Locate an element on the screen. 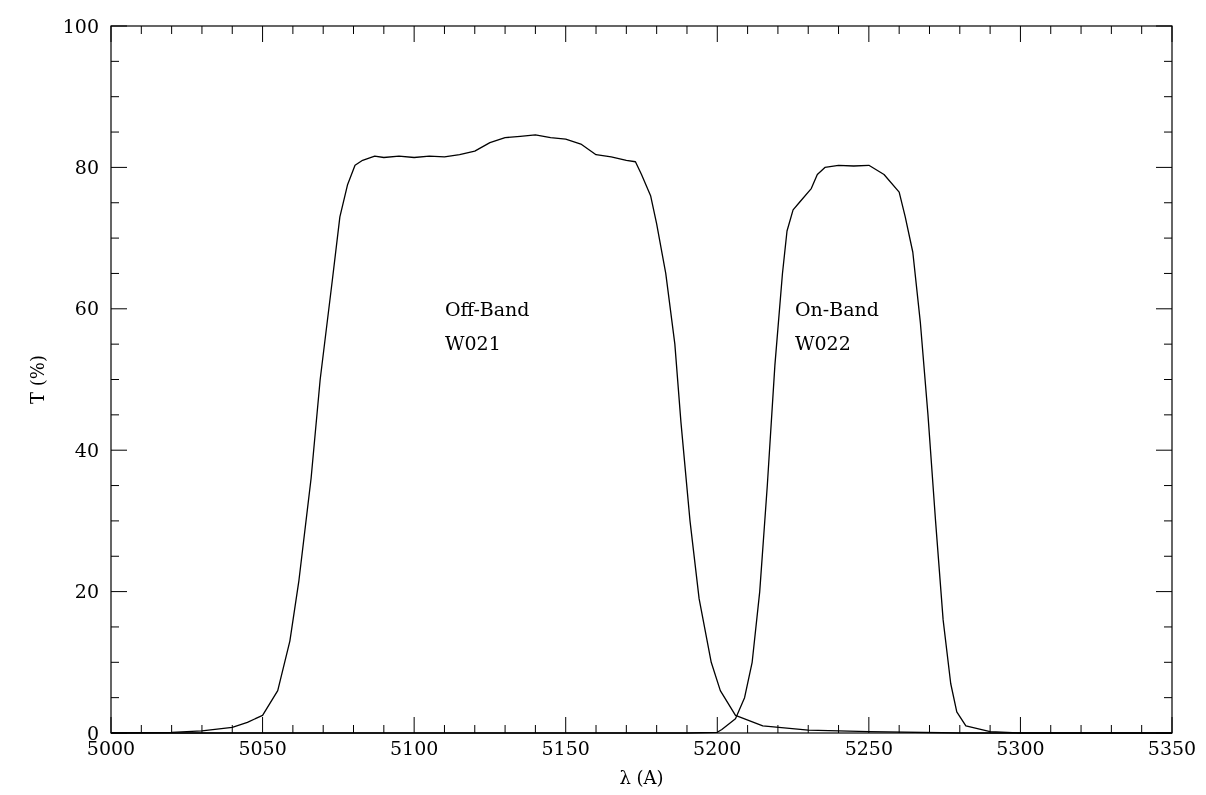  y-tick-label: 40 is located at coordinates (86, 449).